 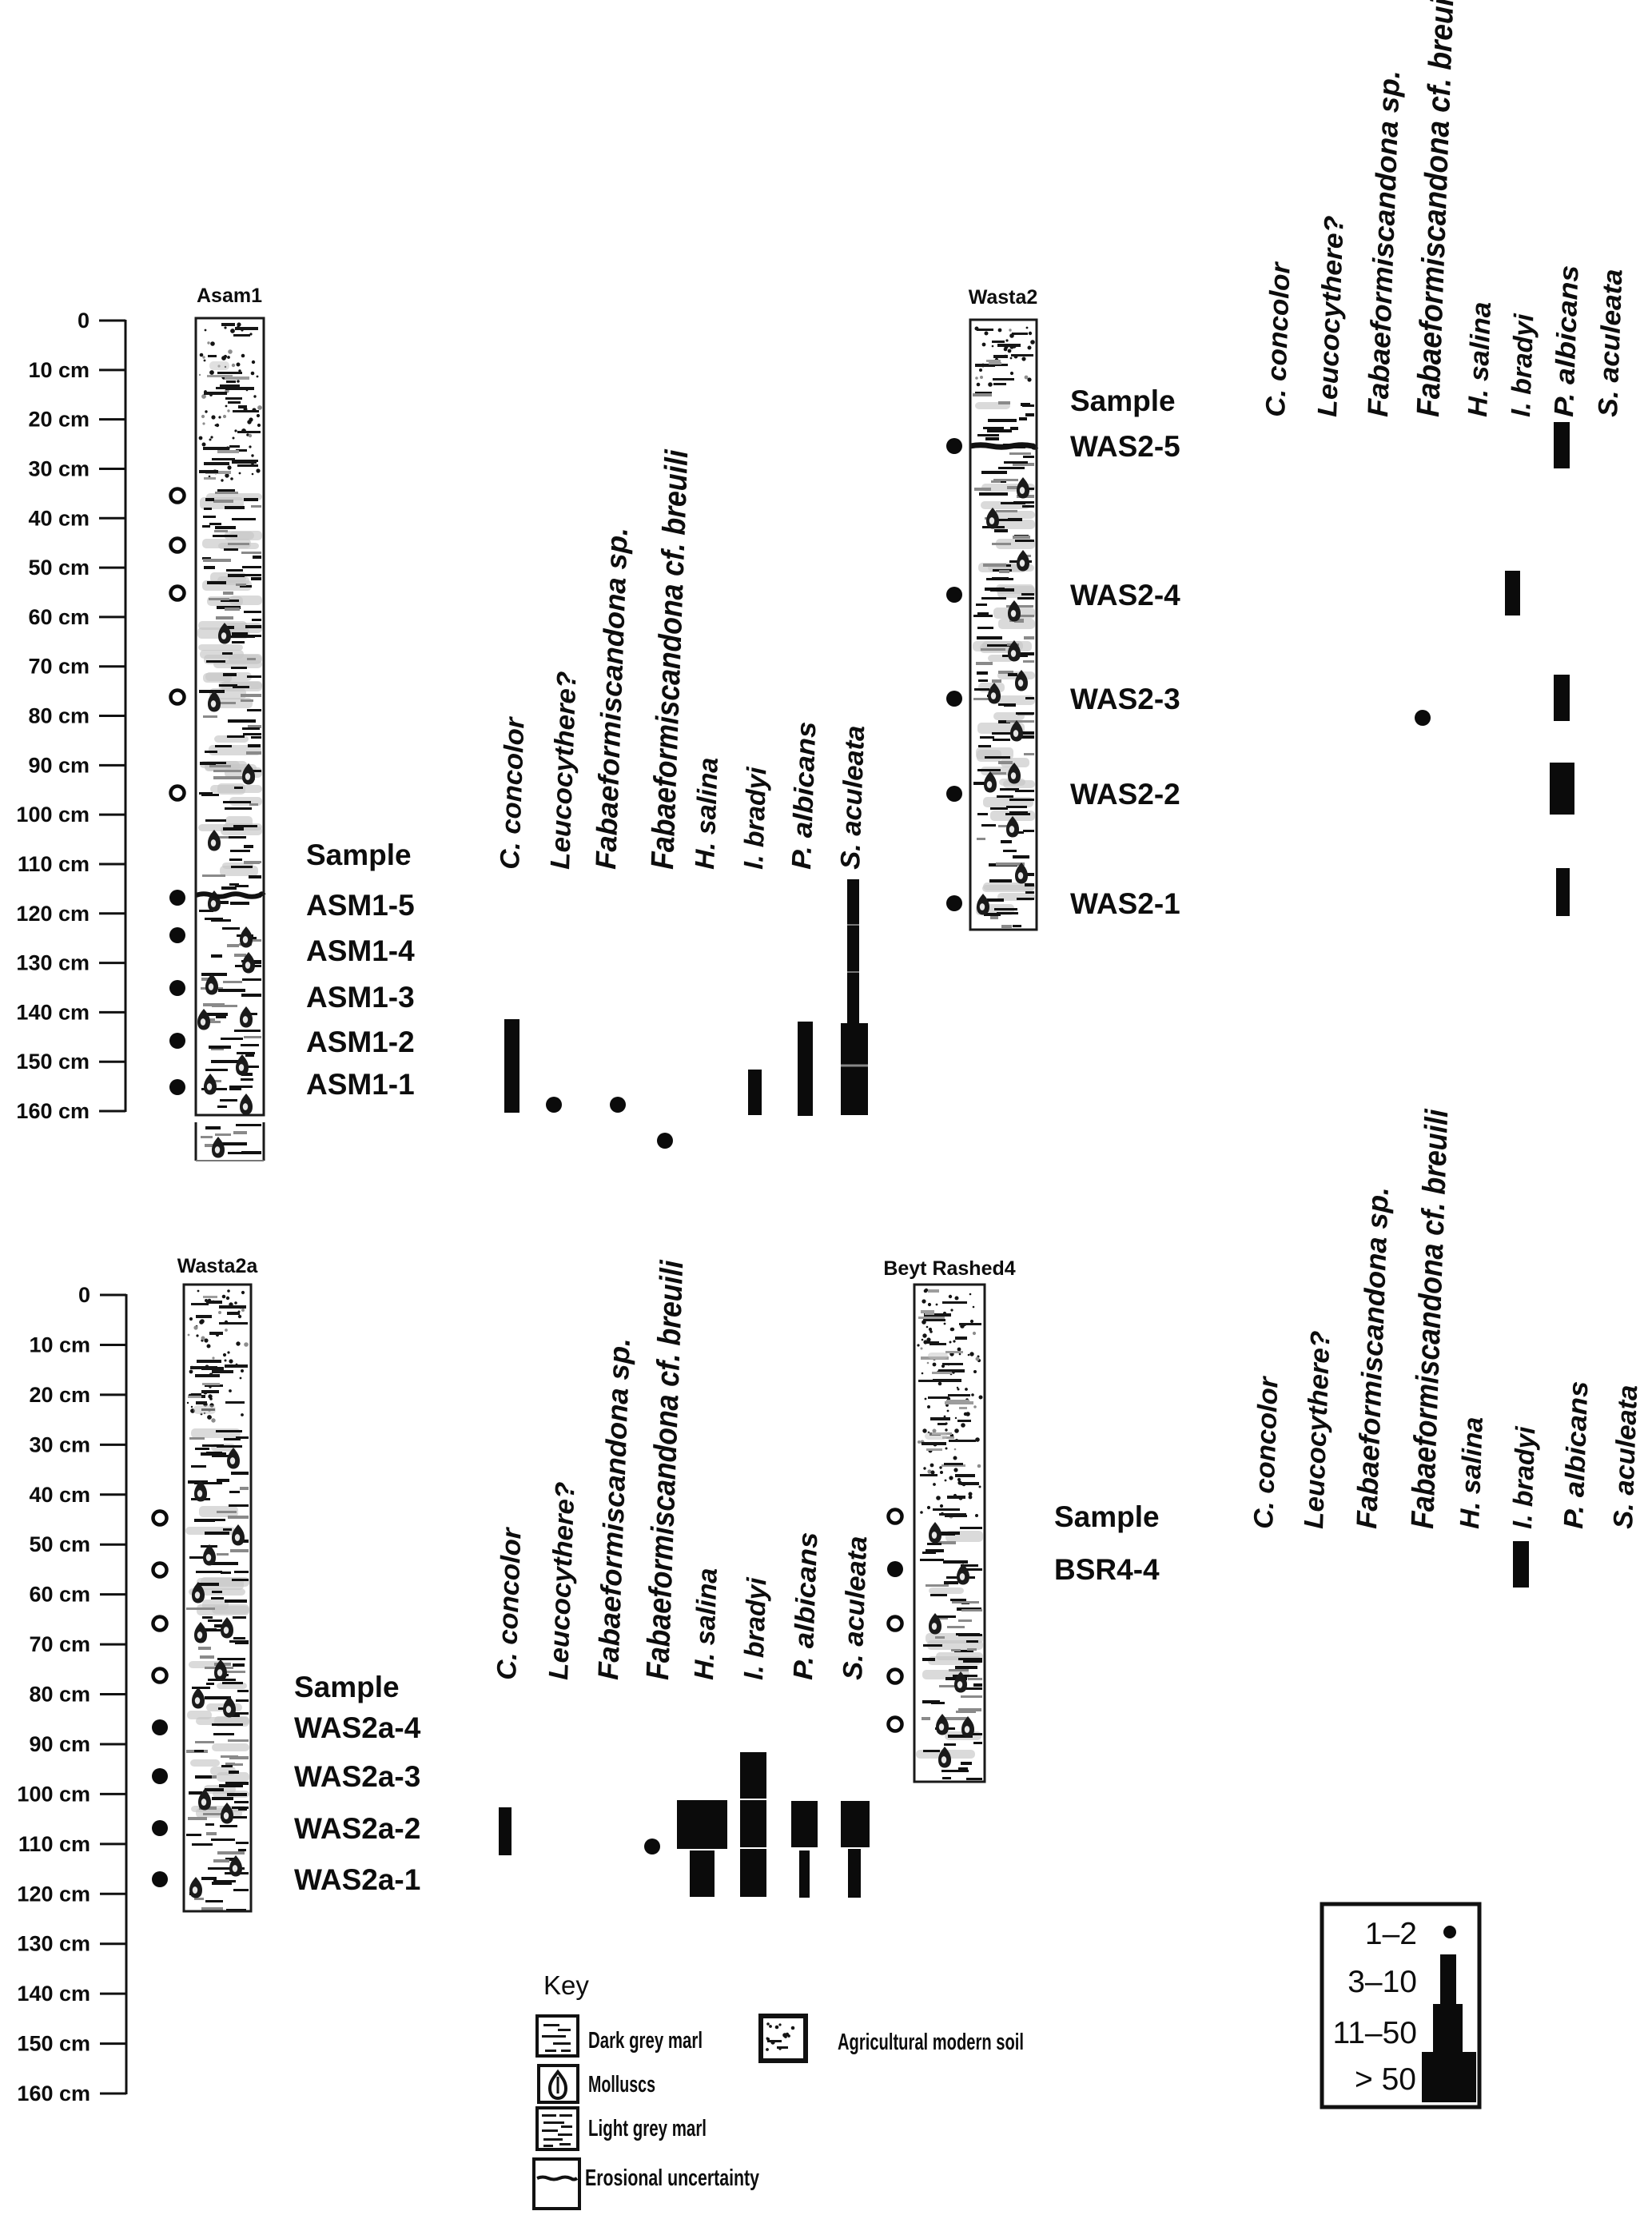 What do you see at coordinates (621, 2084) in the screenshot?
I see `svg-text: Molluscs` at bounding box center [621, 2084].